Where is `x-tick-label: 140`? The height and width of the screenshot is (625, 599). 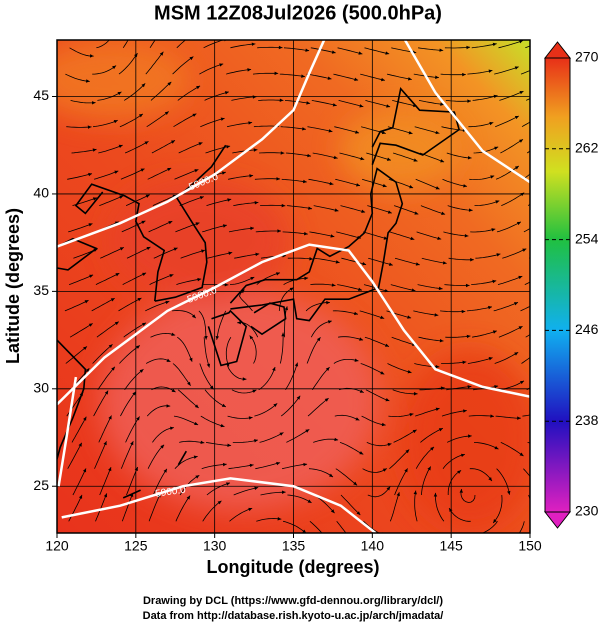
x-tick-label: 140 is located at coordinates (373, 546).